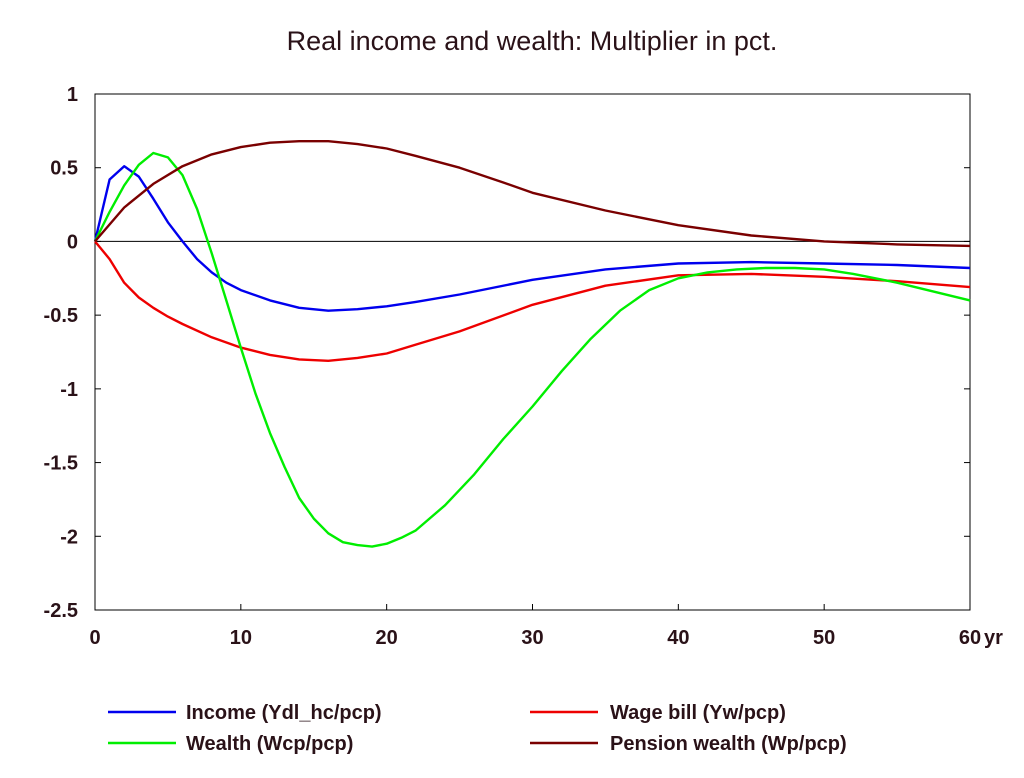  Describe the element at coordinates (61, 611) in the screenshot. I see `y-tick-label: -2.5` at that location.